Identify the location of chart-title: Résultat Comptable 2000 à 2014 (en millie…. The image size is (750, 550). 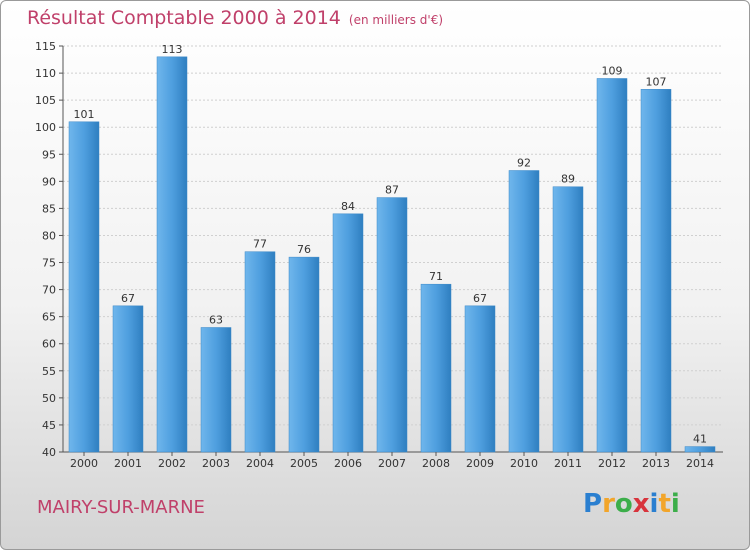
(235, 18).